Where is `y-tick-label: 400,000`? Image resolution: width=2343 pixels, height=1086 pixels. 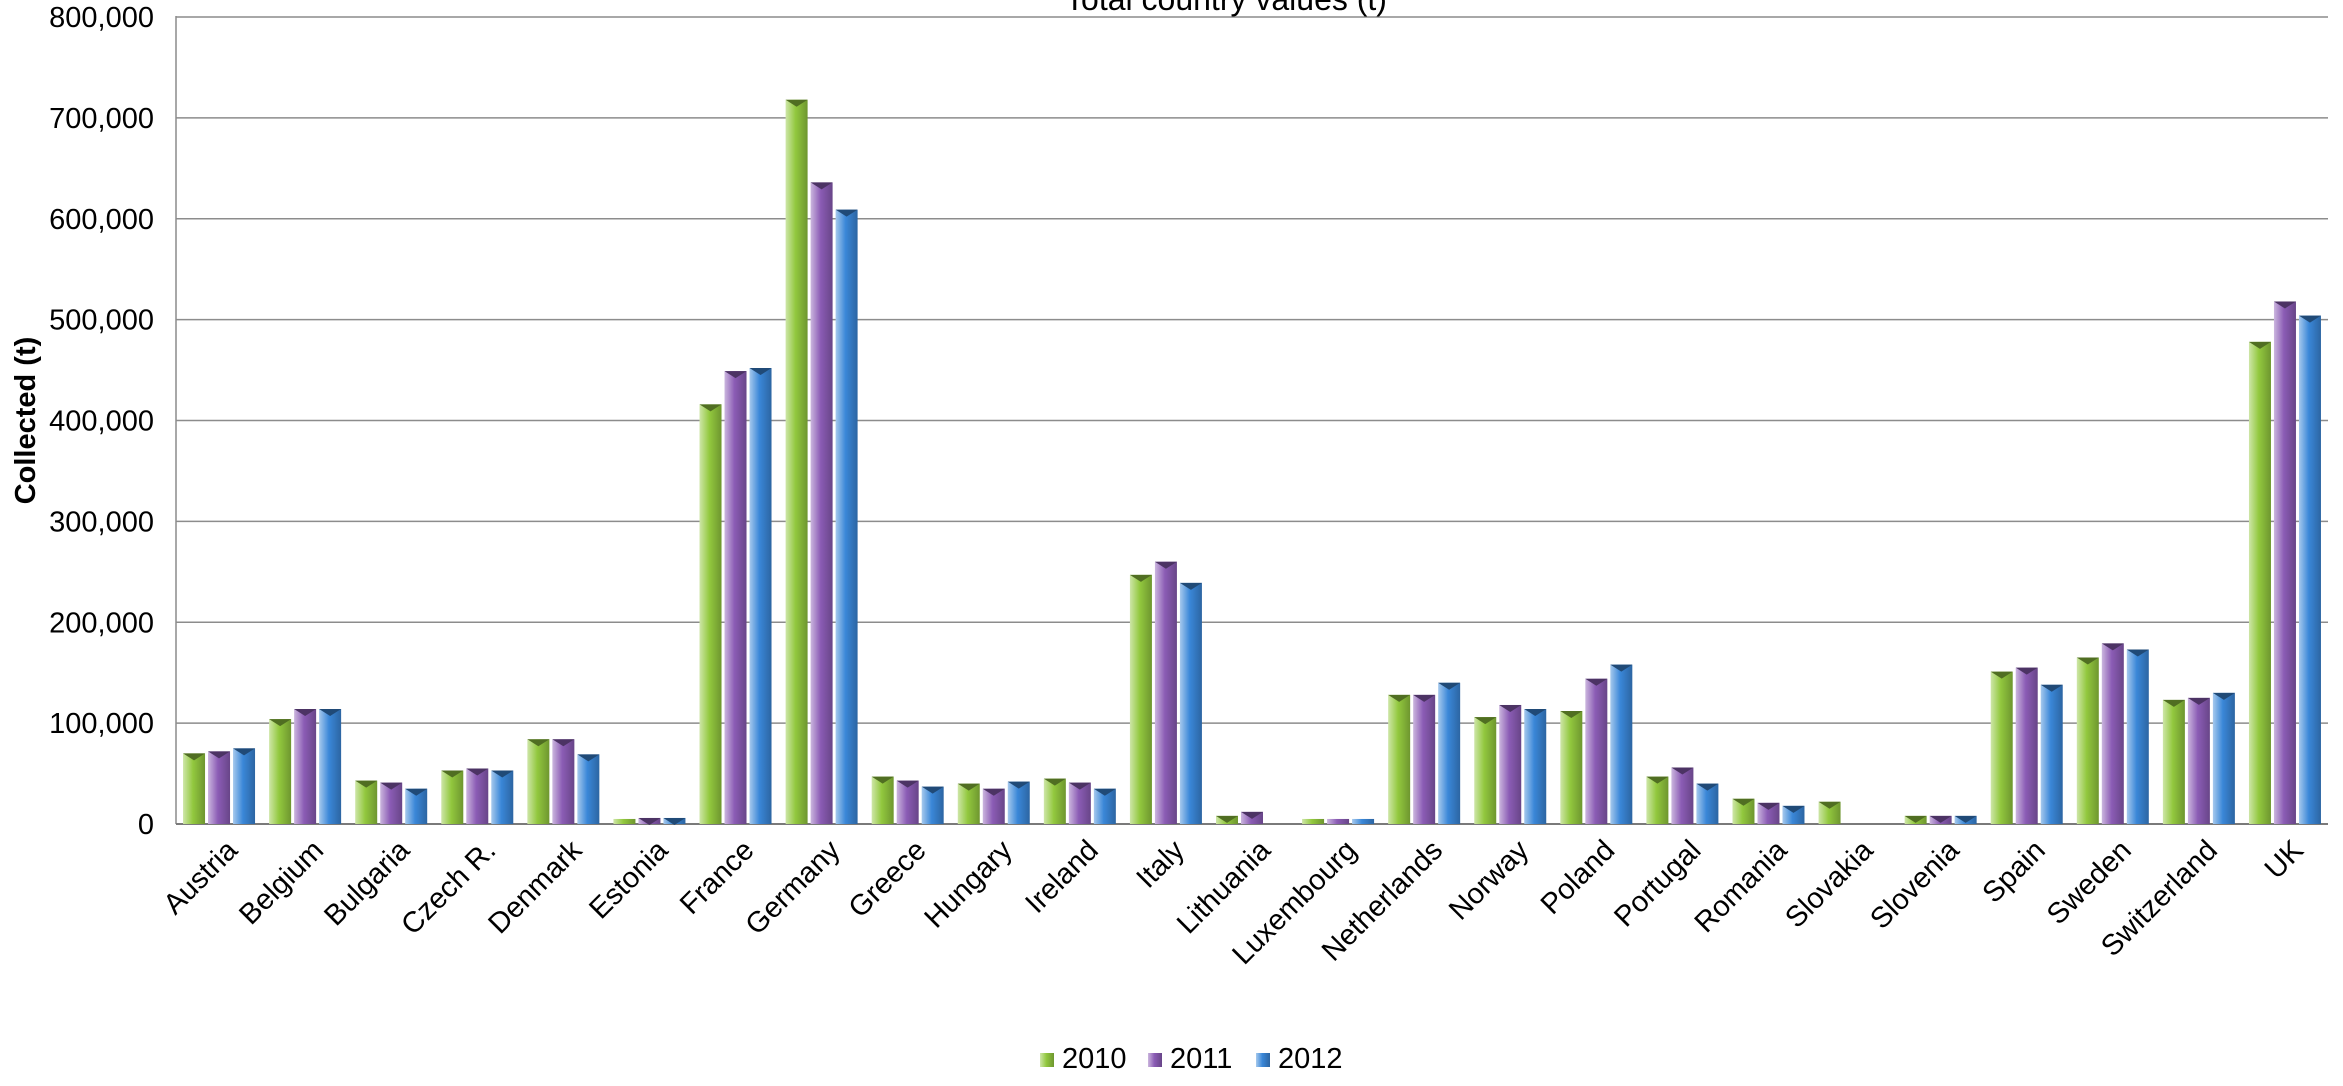
y-tick-label: 400,000 is located at coordinates (101, 422).